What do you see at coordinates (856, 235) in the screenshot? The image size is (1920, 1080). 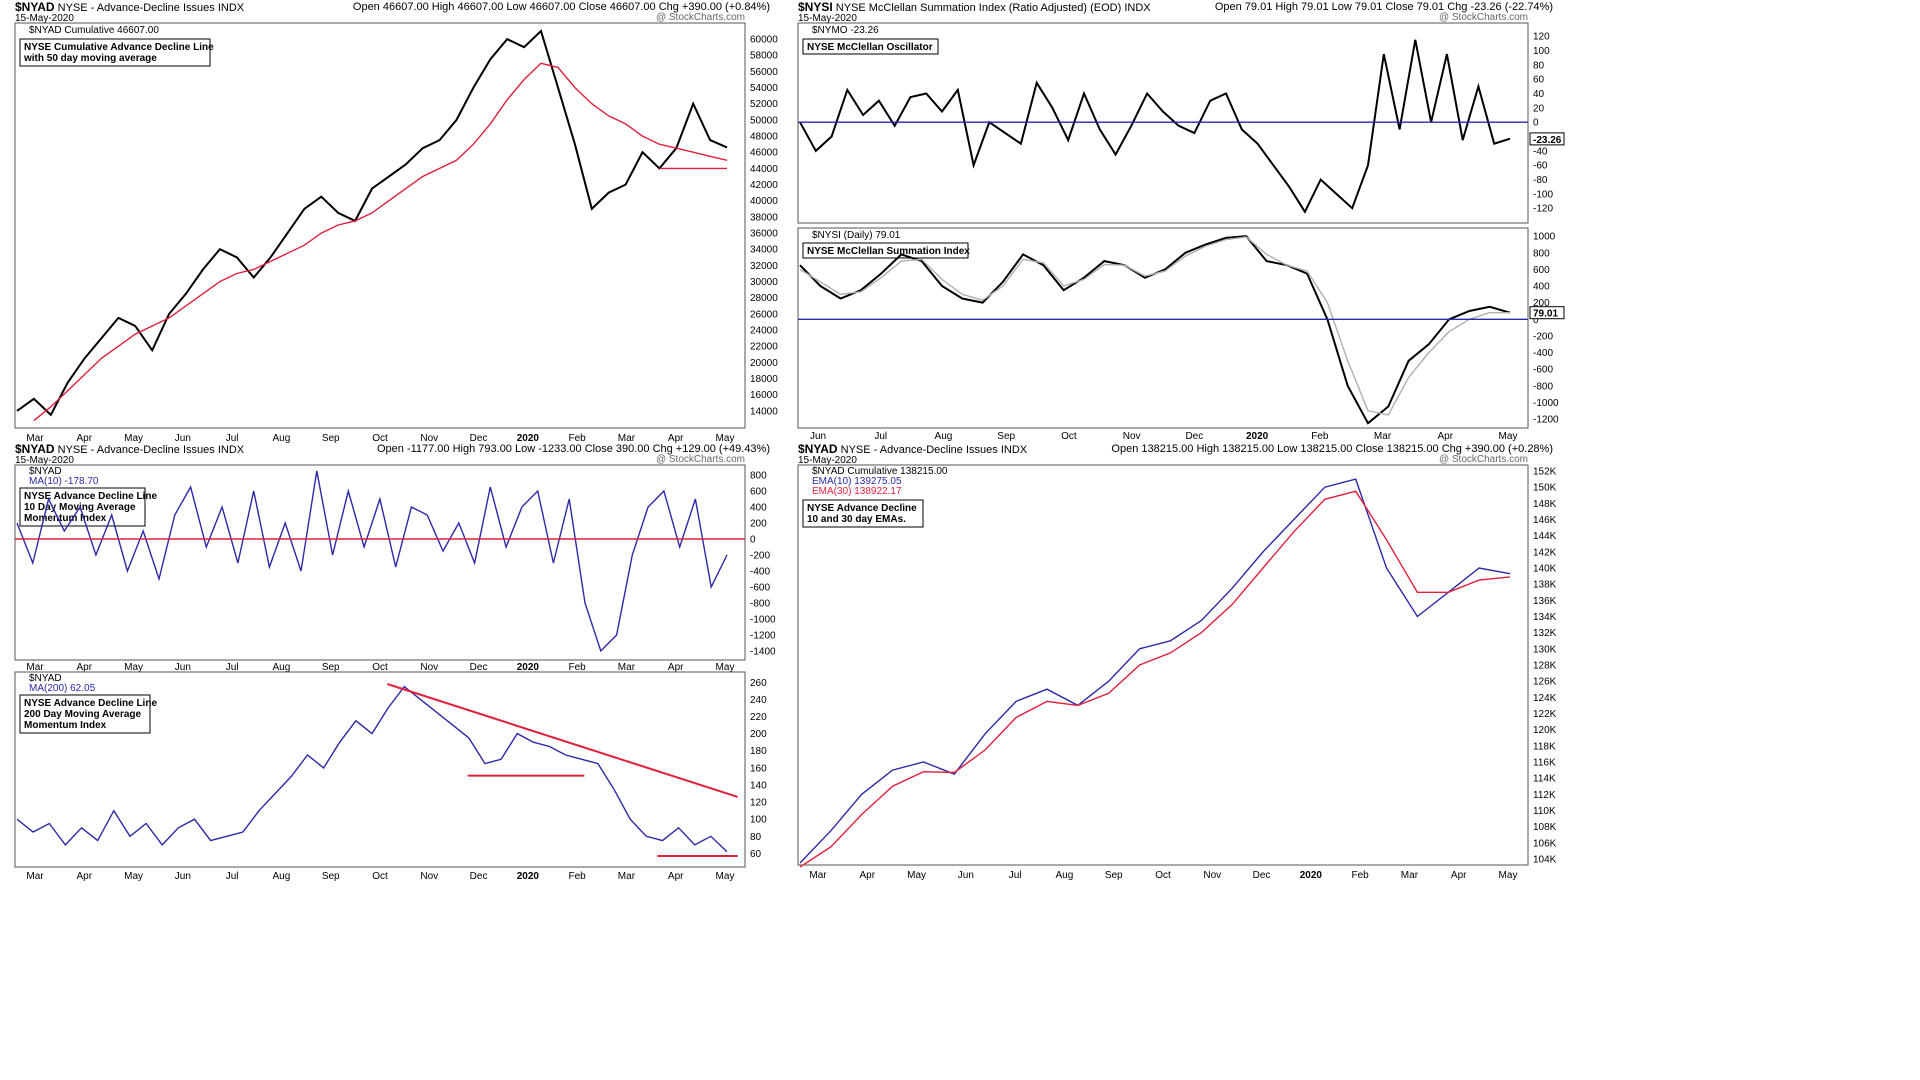 I see `nysi-legend: $NYSI (Daily) 79.01` at bounding box center [856, 235].